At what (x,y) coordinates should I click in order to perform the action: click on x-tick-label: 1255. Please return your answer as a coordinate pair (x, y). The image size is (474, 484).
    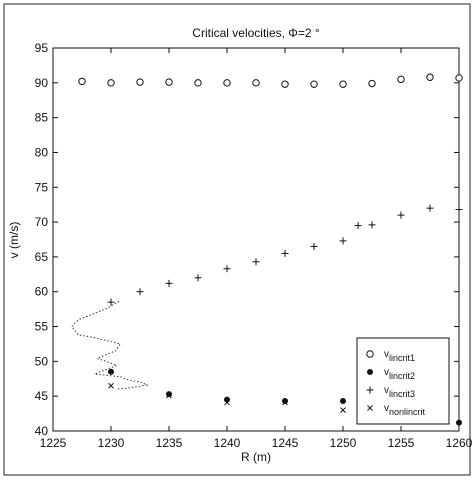
    Looking at the image, I should click on (401, 443).